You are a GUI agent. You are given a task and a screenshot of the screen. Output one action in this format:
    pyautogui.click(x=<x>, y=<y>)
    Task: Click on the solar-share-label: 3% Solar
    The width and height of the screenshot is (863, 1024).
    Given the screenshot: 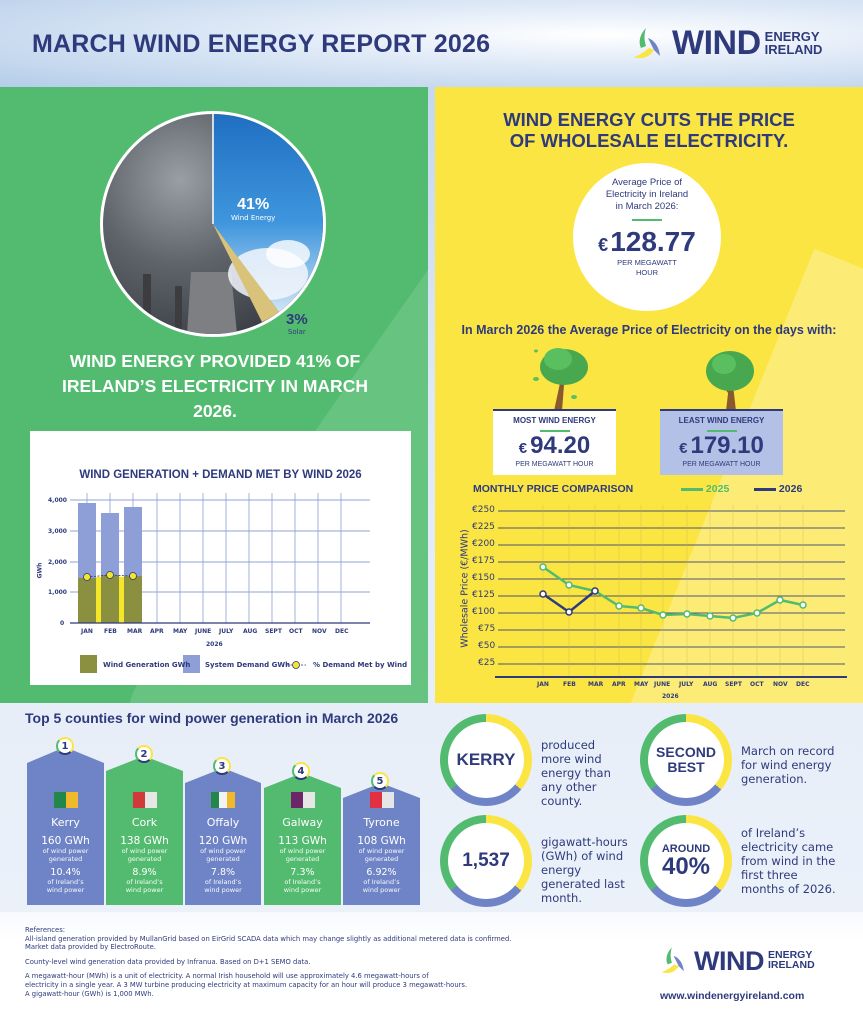 What is the action you would take?
    pyautogui.click(x=297, y=323)
    